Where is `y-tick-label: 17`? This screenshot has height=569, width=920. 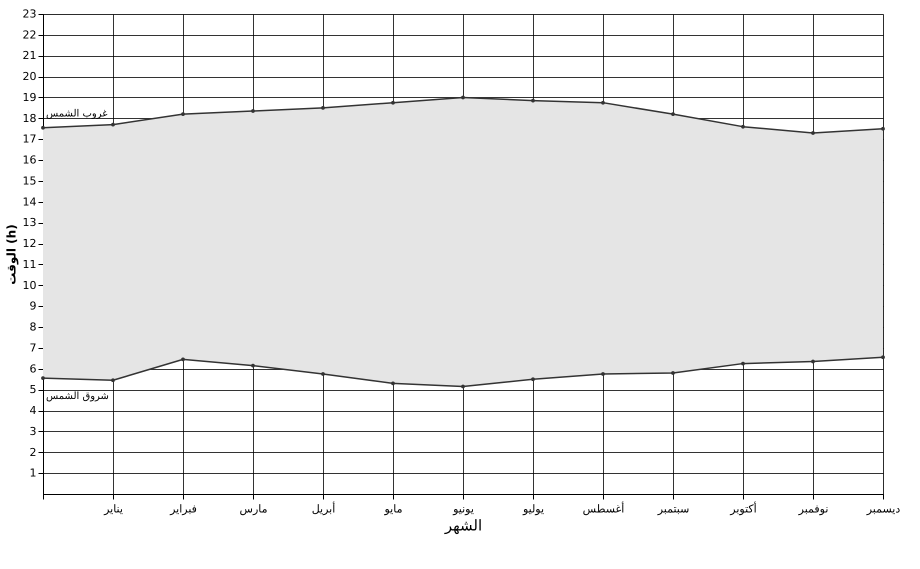 y-tick-label: 17 is located at coordinates (29, 139).